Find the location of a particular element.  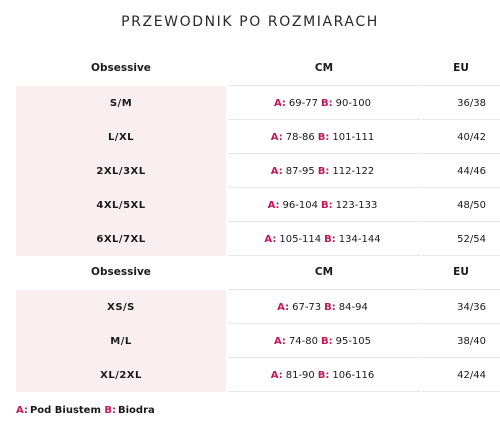

hip-value: 106-116 is located at coordinates (353, 375).